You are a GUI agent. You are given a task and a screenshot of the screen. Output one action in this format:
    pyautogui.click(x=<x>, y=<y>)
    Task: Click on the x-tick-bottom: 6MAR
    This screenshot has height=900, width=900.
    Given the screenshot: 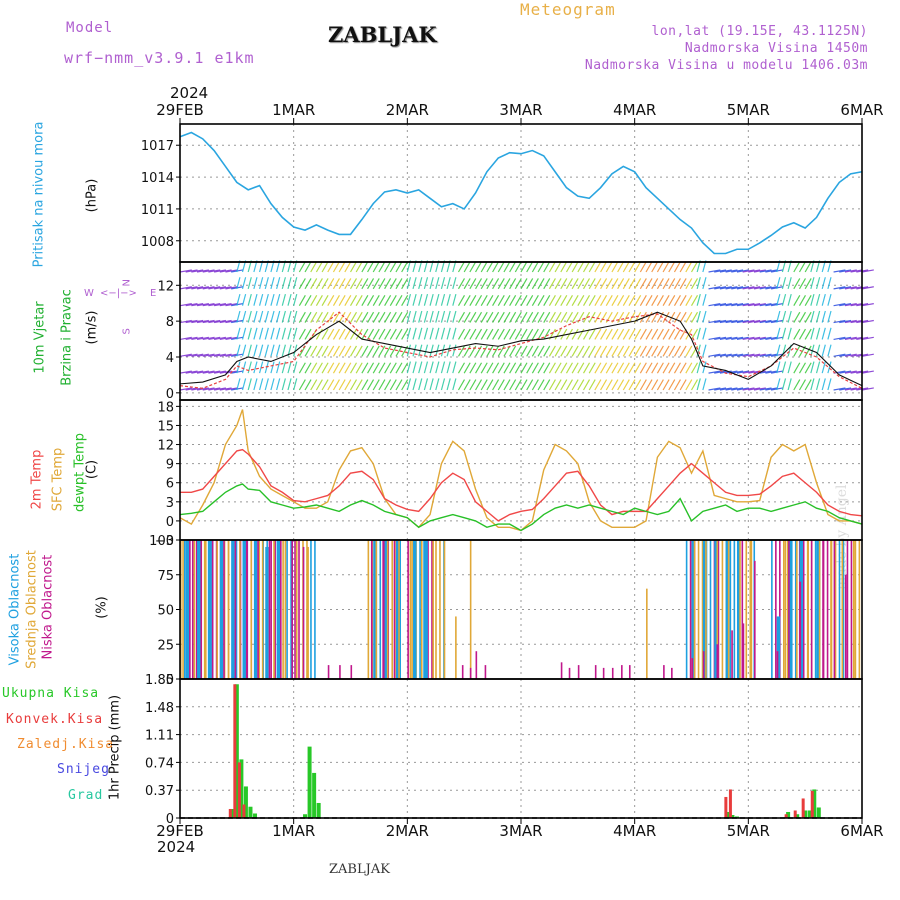 What is the action you would take?
    pyautogui.click(x=861, y=831)
    